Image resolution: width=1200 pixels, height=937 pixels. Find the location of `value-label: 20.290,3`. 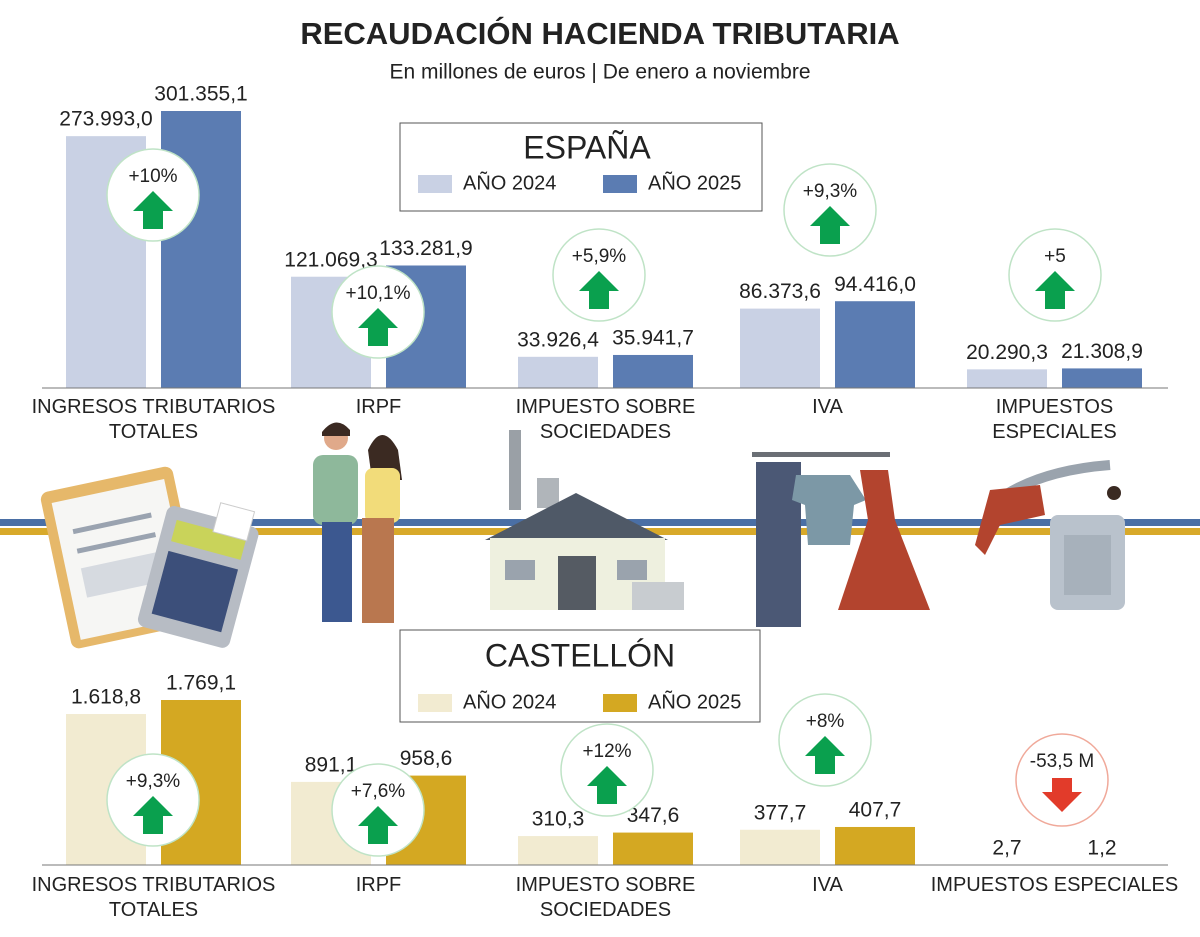

value-label: 20.290,3 is located at coordinates (1007, 352).